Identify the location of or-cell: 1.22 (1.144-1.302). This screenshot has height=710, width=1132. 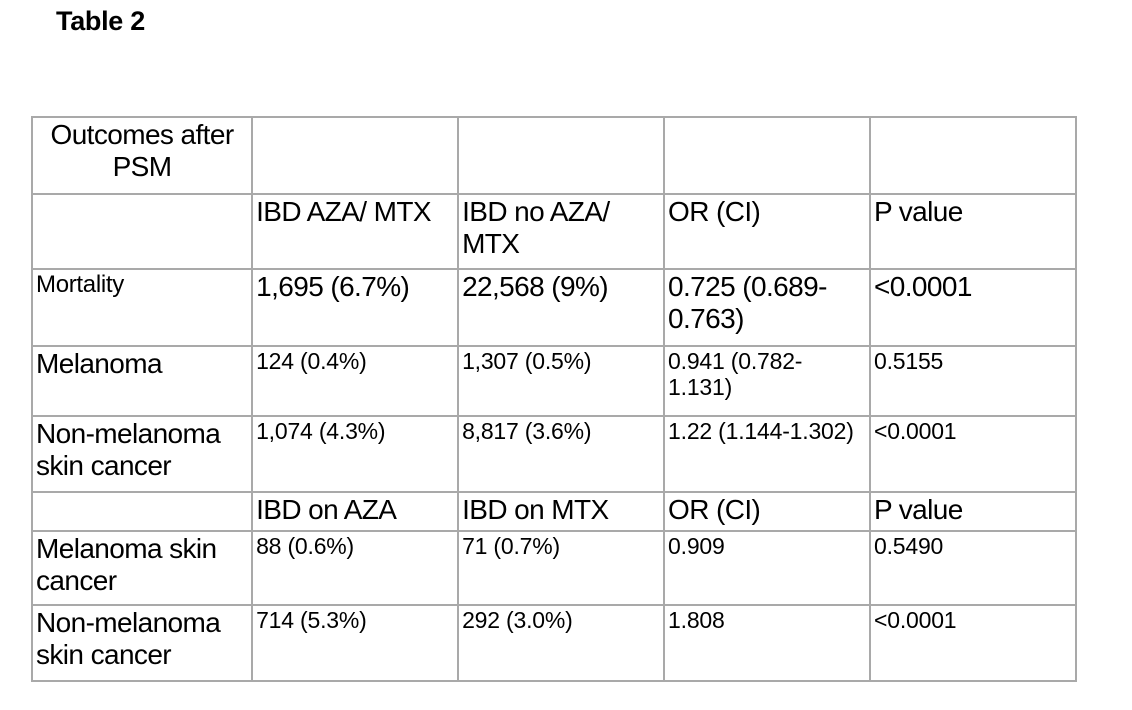
(767, 454).